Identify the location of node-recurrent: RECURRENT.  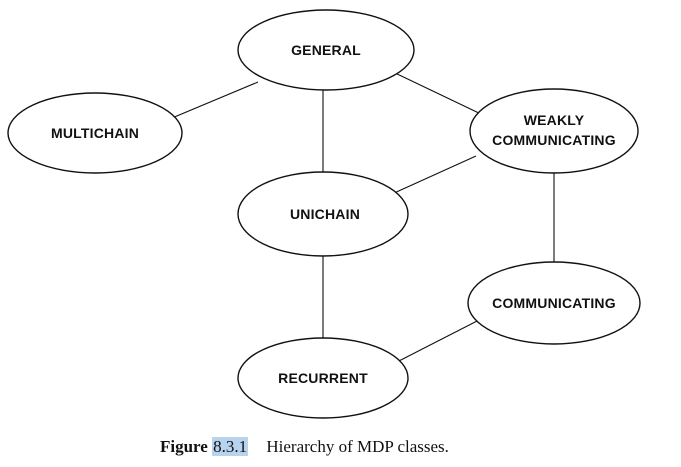
(323, 378).